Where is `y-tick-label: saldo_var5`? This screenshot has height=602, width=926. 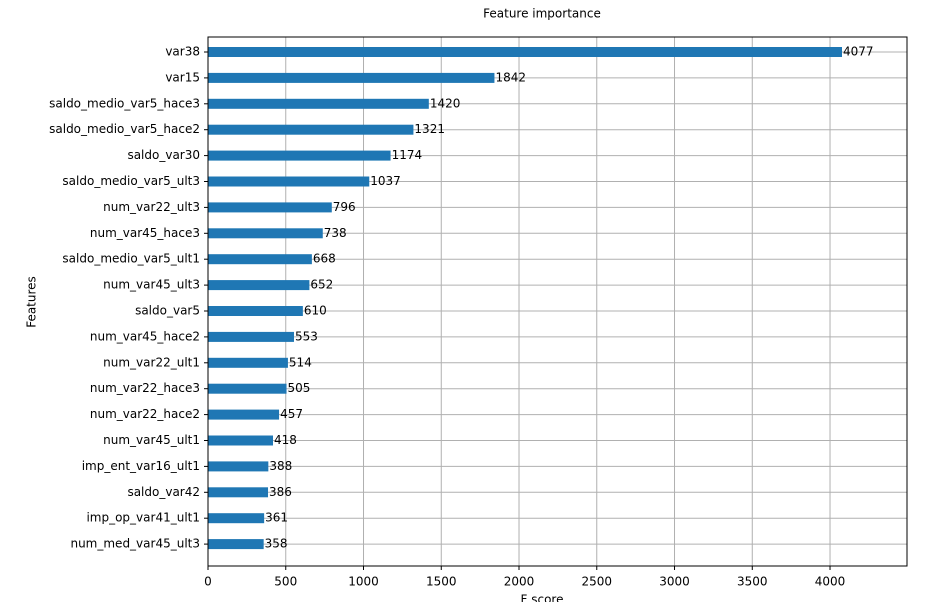
y-tick-label: saldo_var5 is located at coordinates (167, 311).